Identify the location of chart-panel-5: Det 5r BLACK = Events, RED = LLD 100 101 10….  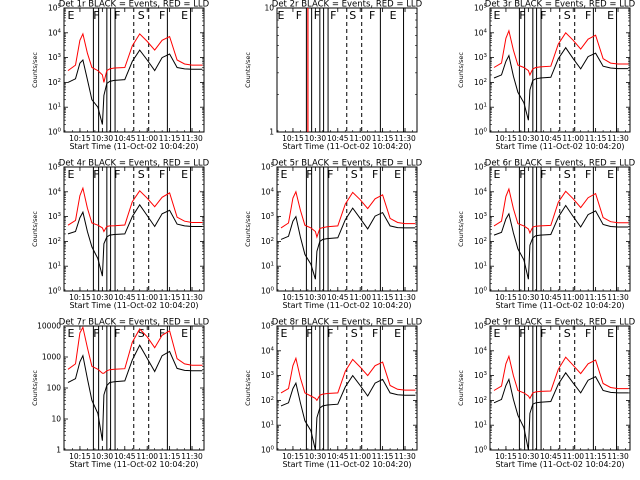
(333, 235).